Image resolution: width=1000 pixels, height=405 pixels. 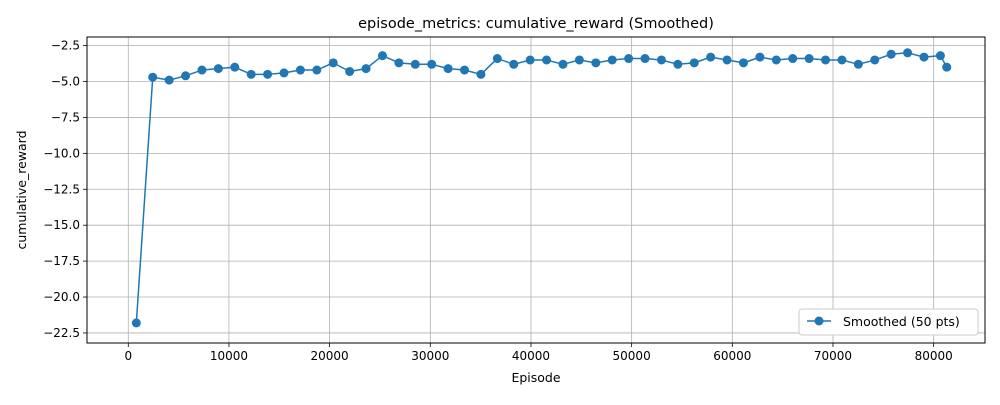 What do you see at coordinates (61, 153) in the screenshot?
I see `y-tick-label: −10.0` at bounding box center [61, 153].